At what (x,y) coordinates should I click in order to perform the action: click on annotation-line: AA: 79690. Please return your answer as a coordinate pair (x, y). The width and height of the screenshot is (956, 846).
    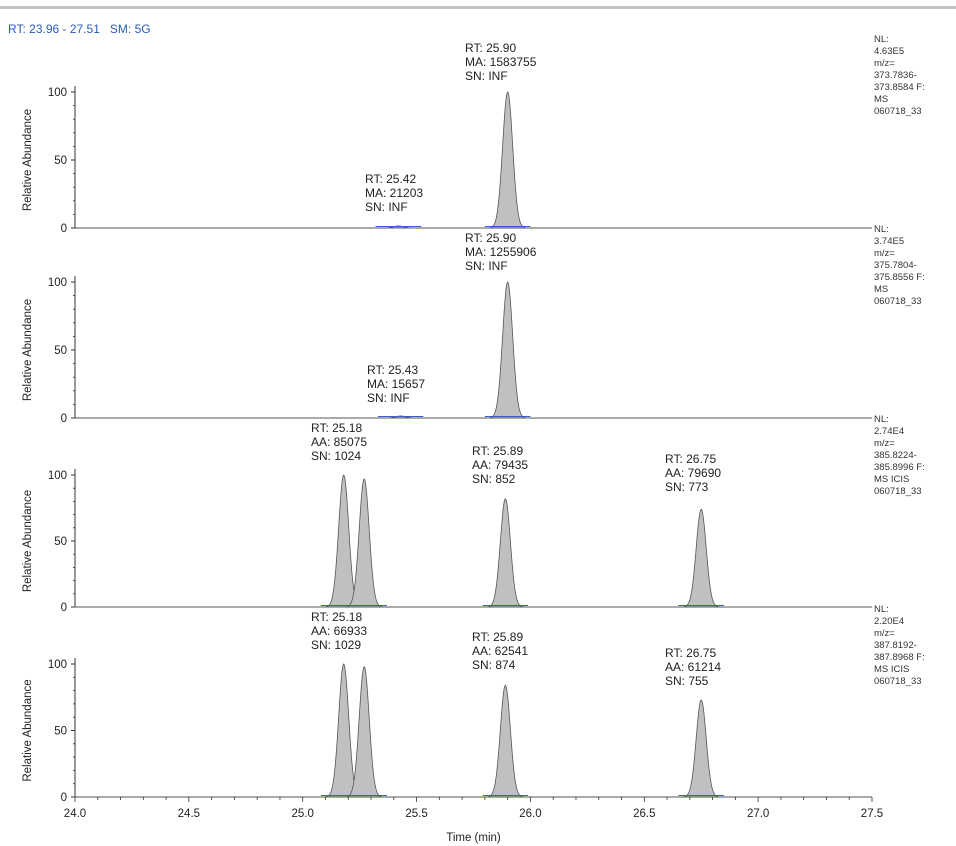
    Looking at the image, I should click on (693, 473).